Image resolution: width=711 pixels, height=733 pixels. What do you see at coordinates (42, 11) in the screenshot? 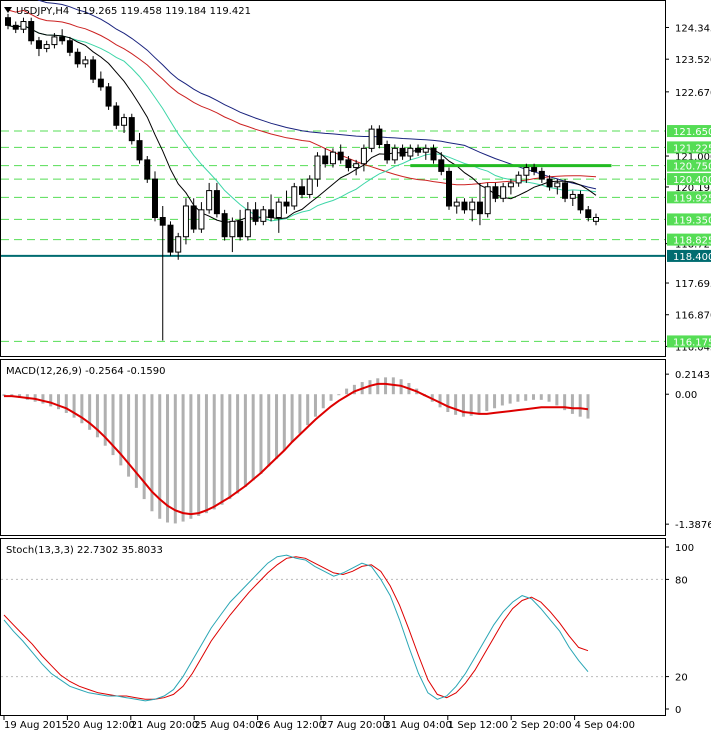
I see `symbol-header: USDJPY,H4` at bounding box center [42, 11].